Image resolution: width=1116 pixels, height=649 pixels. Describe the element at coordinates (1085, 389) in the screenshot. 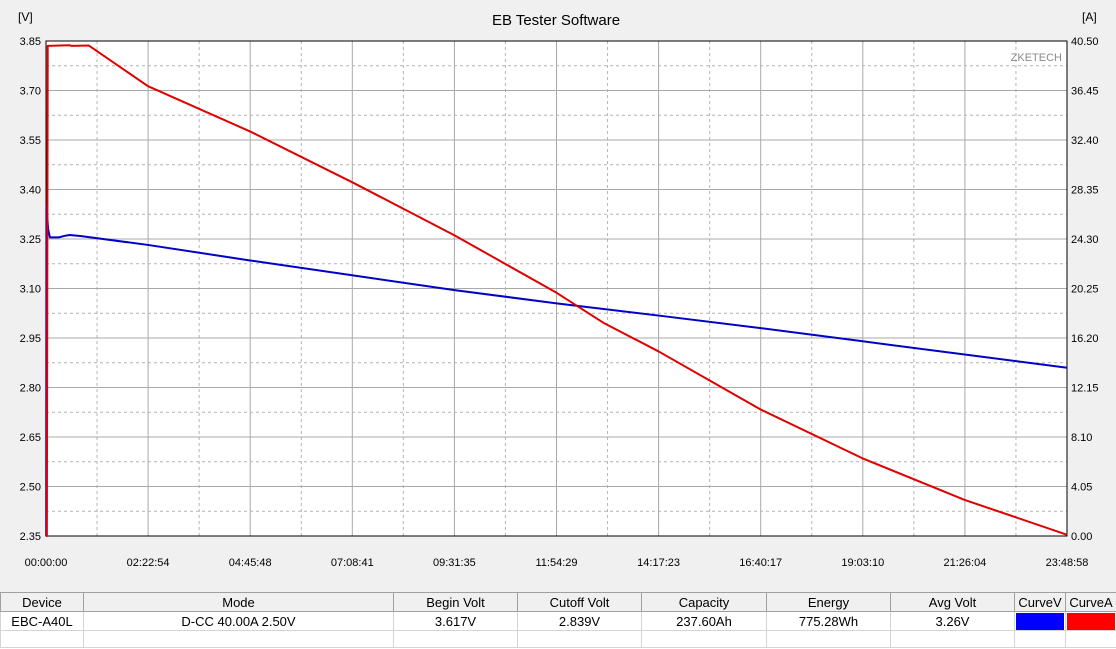

I see `y-right-tick-label: 12.15` at that location.